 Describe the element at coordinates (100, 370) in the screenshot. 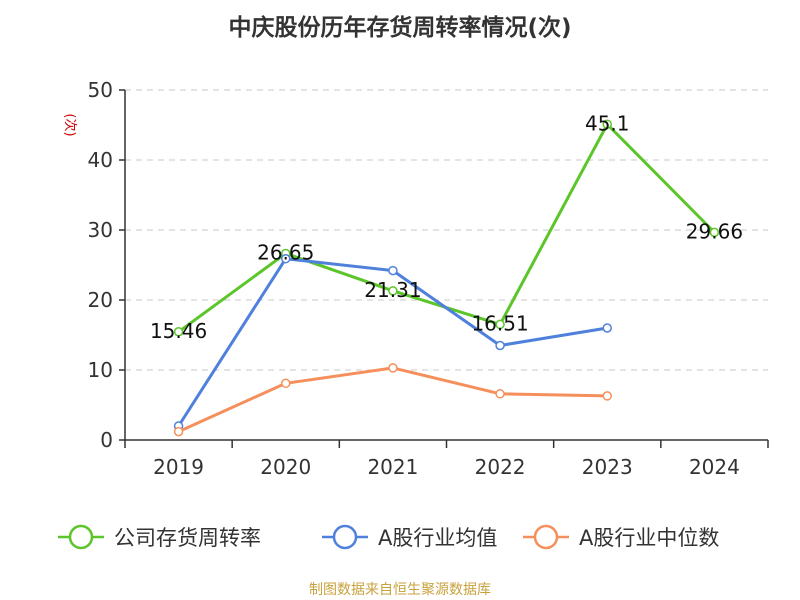

I see `y-tick-label: 10` at that location.